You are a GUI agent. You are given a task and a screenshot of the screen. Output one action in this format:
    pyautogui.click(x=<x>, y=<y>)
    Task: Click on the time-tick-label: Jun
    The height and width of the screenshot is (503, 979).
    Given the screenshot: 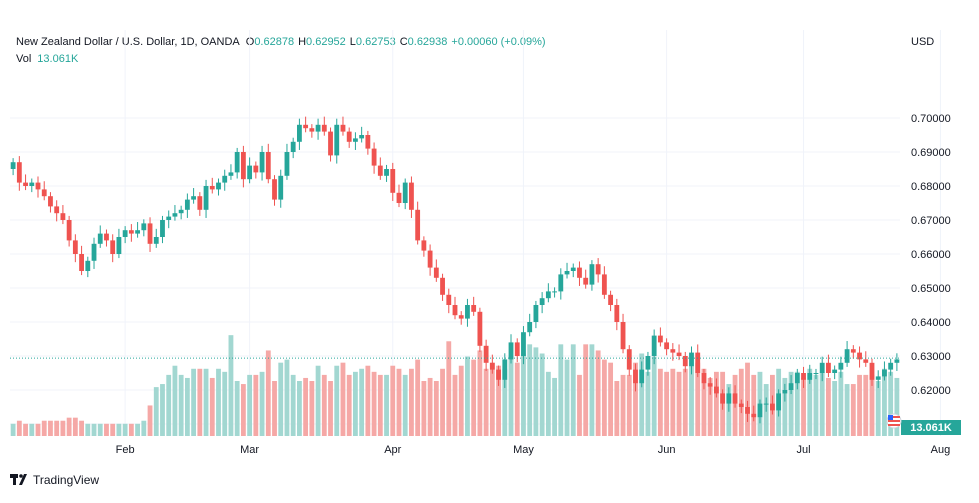 What is the action you would take?
    pyautogui.click(x=667, y=450)
    